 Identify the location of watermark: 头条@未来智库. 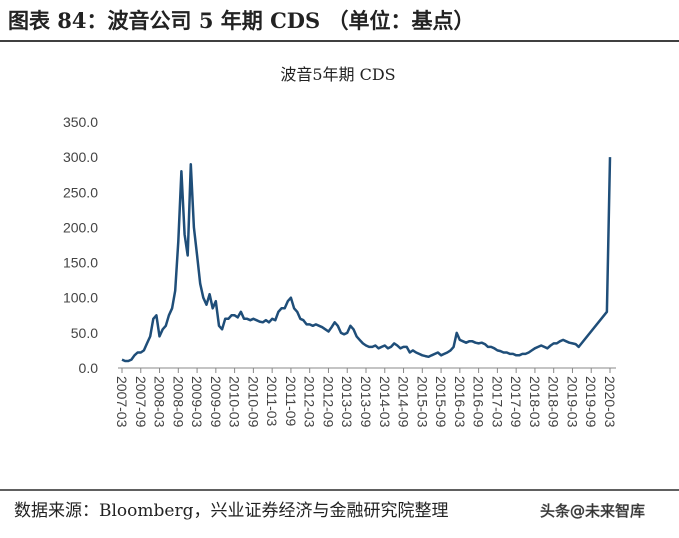
(592, 511).